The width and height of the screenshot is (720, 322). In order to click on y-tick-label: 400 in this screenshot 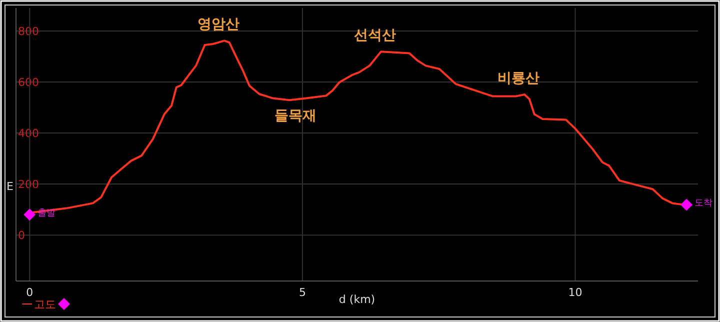, I will do `click(28, 133)`.